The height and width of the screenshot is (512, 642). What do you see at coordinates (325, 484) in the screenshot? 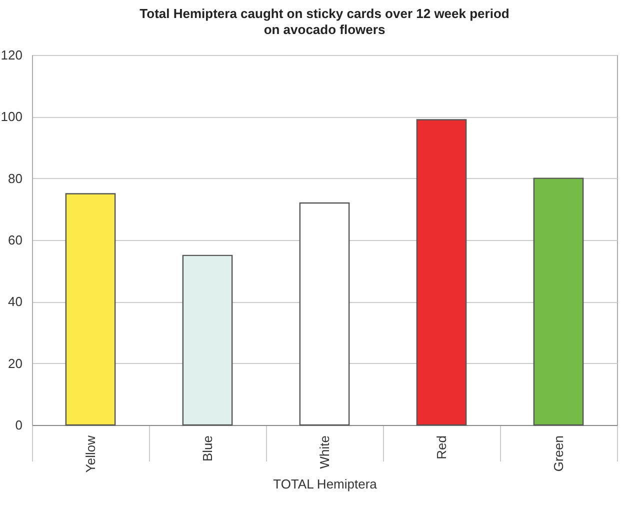
I see `x-axis-title: TOTAL Hemiptera` at bounding box center [325, 484].